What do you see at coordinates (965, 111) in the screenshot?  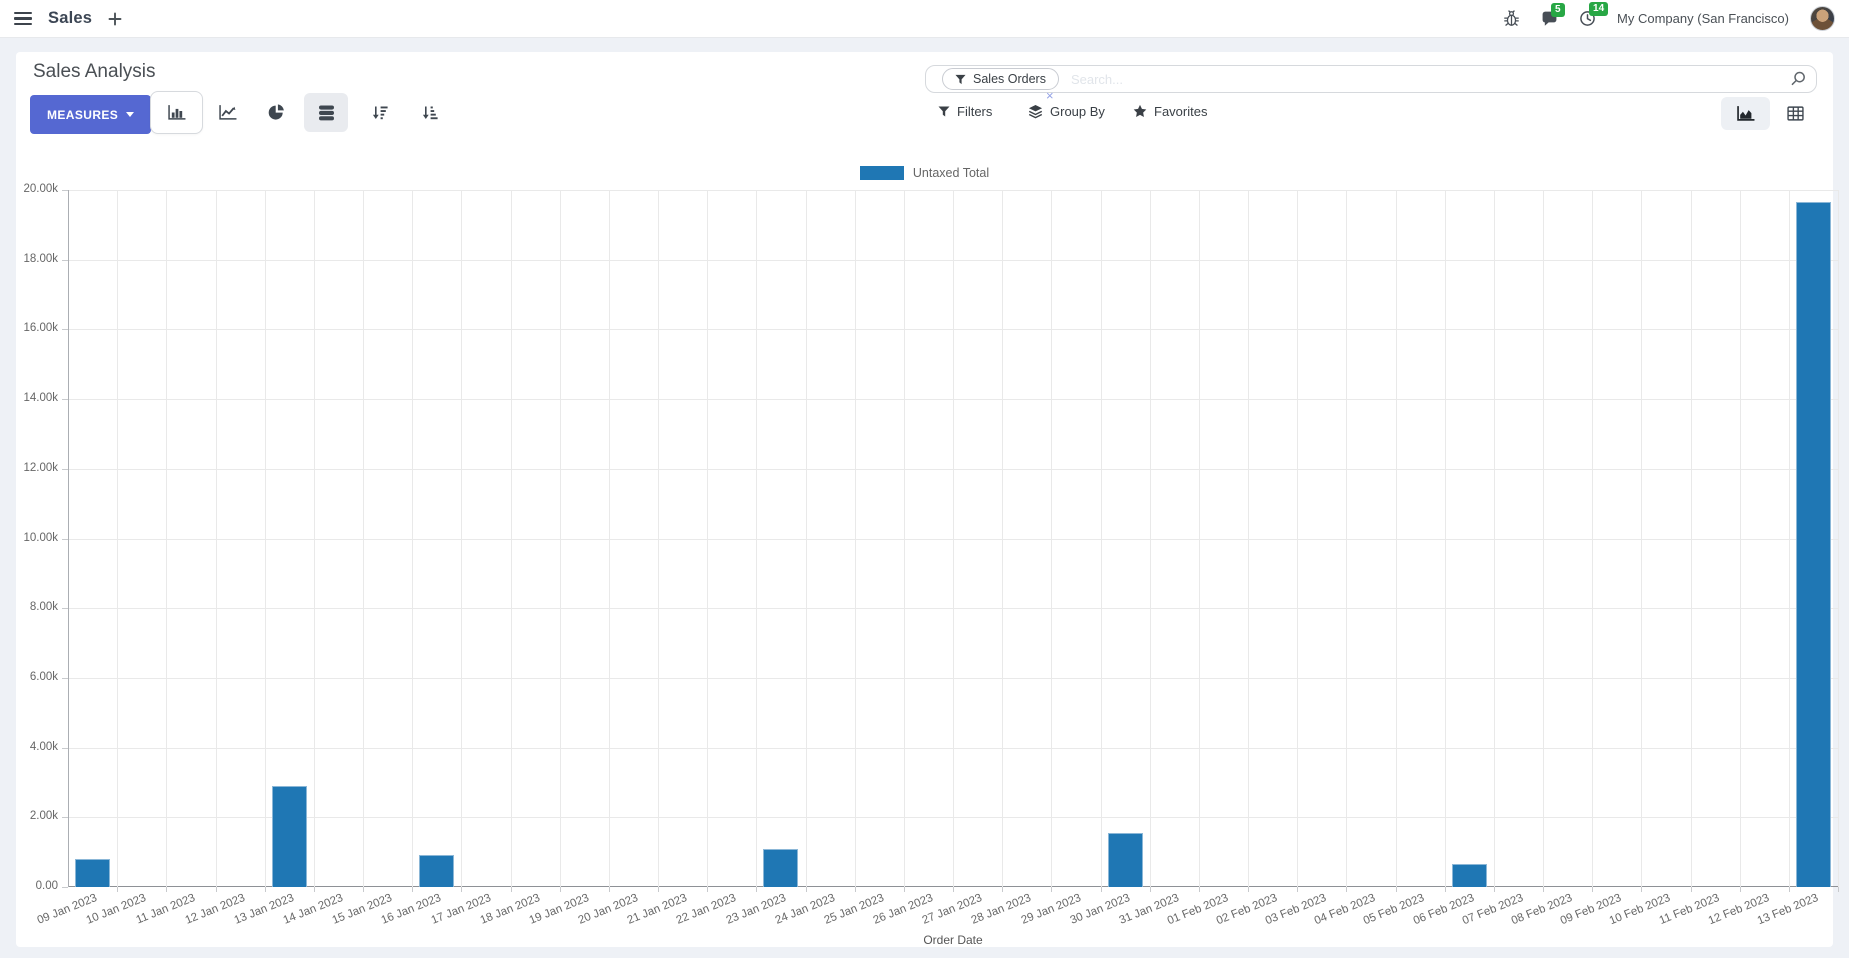 I see `filters-button: Filters` at bounding box center [965, 111].